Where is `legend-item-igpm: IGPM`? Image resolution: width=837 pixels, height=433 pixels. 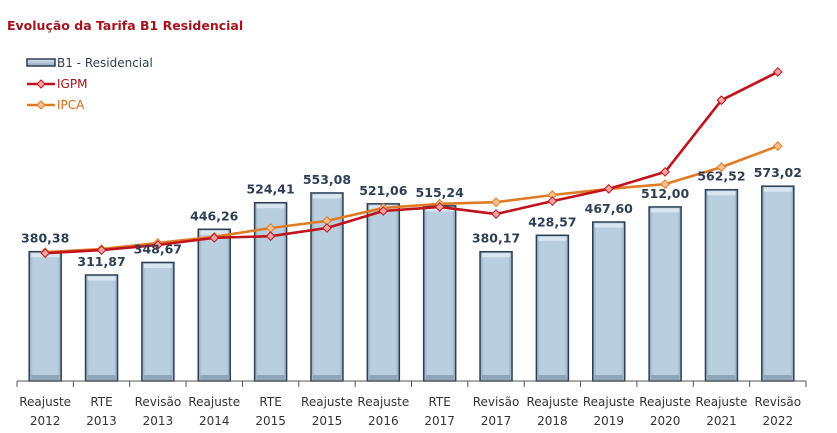
legend-item-igpm: IGPM is located at coordinates (57, 84).